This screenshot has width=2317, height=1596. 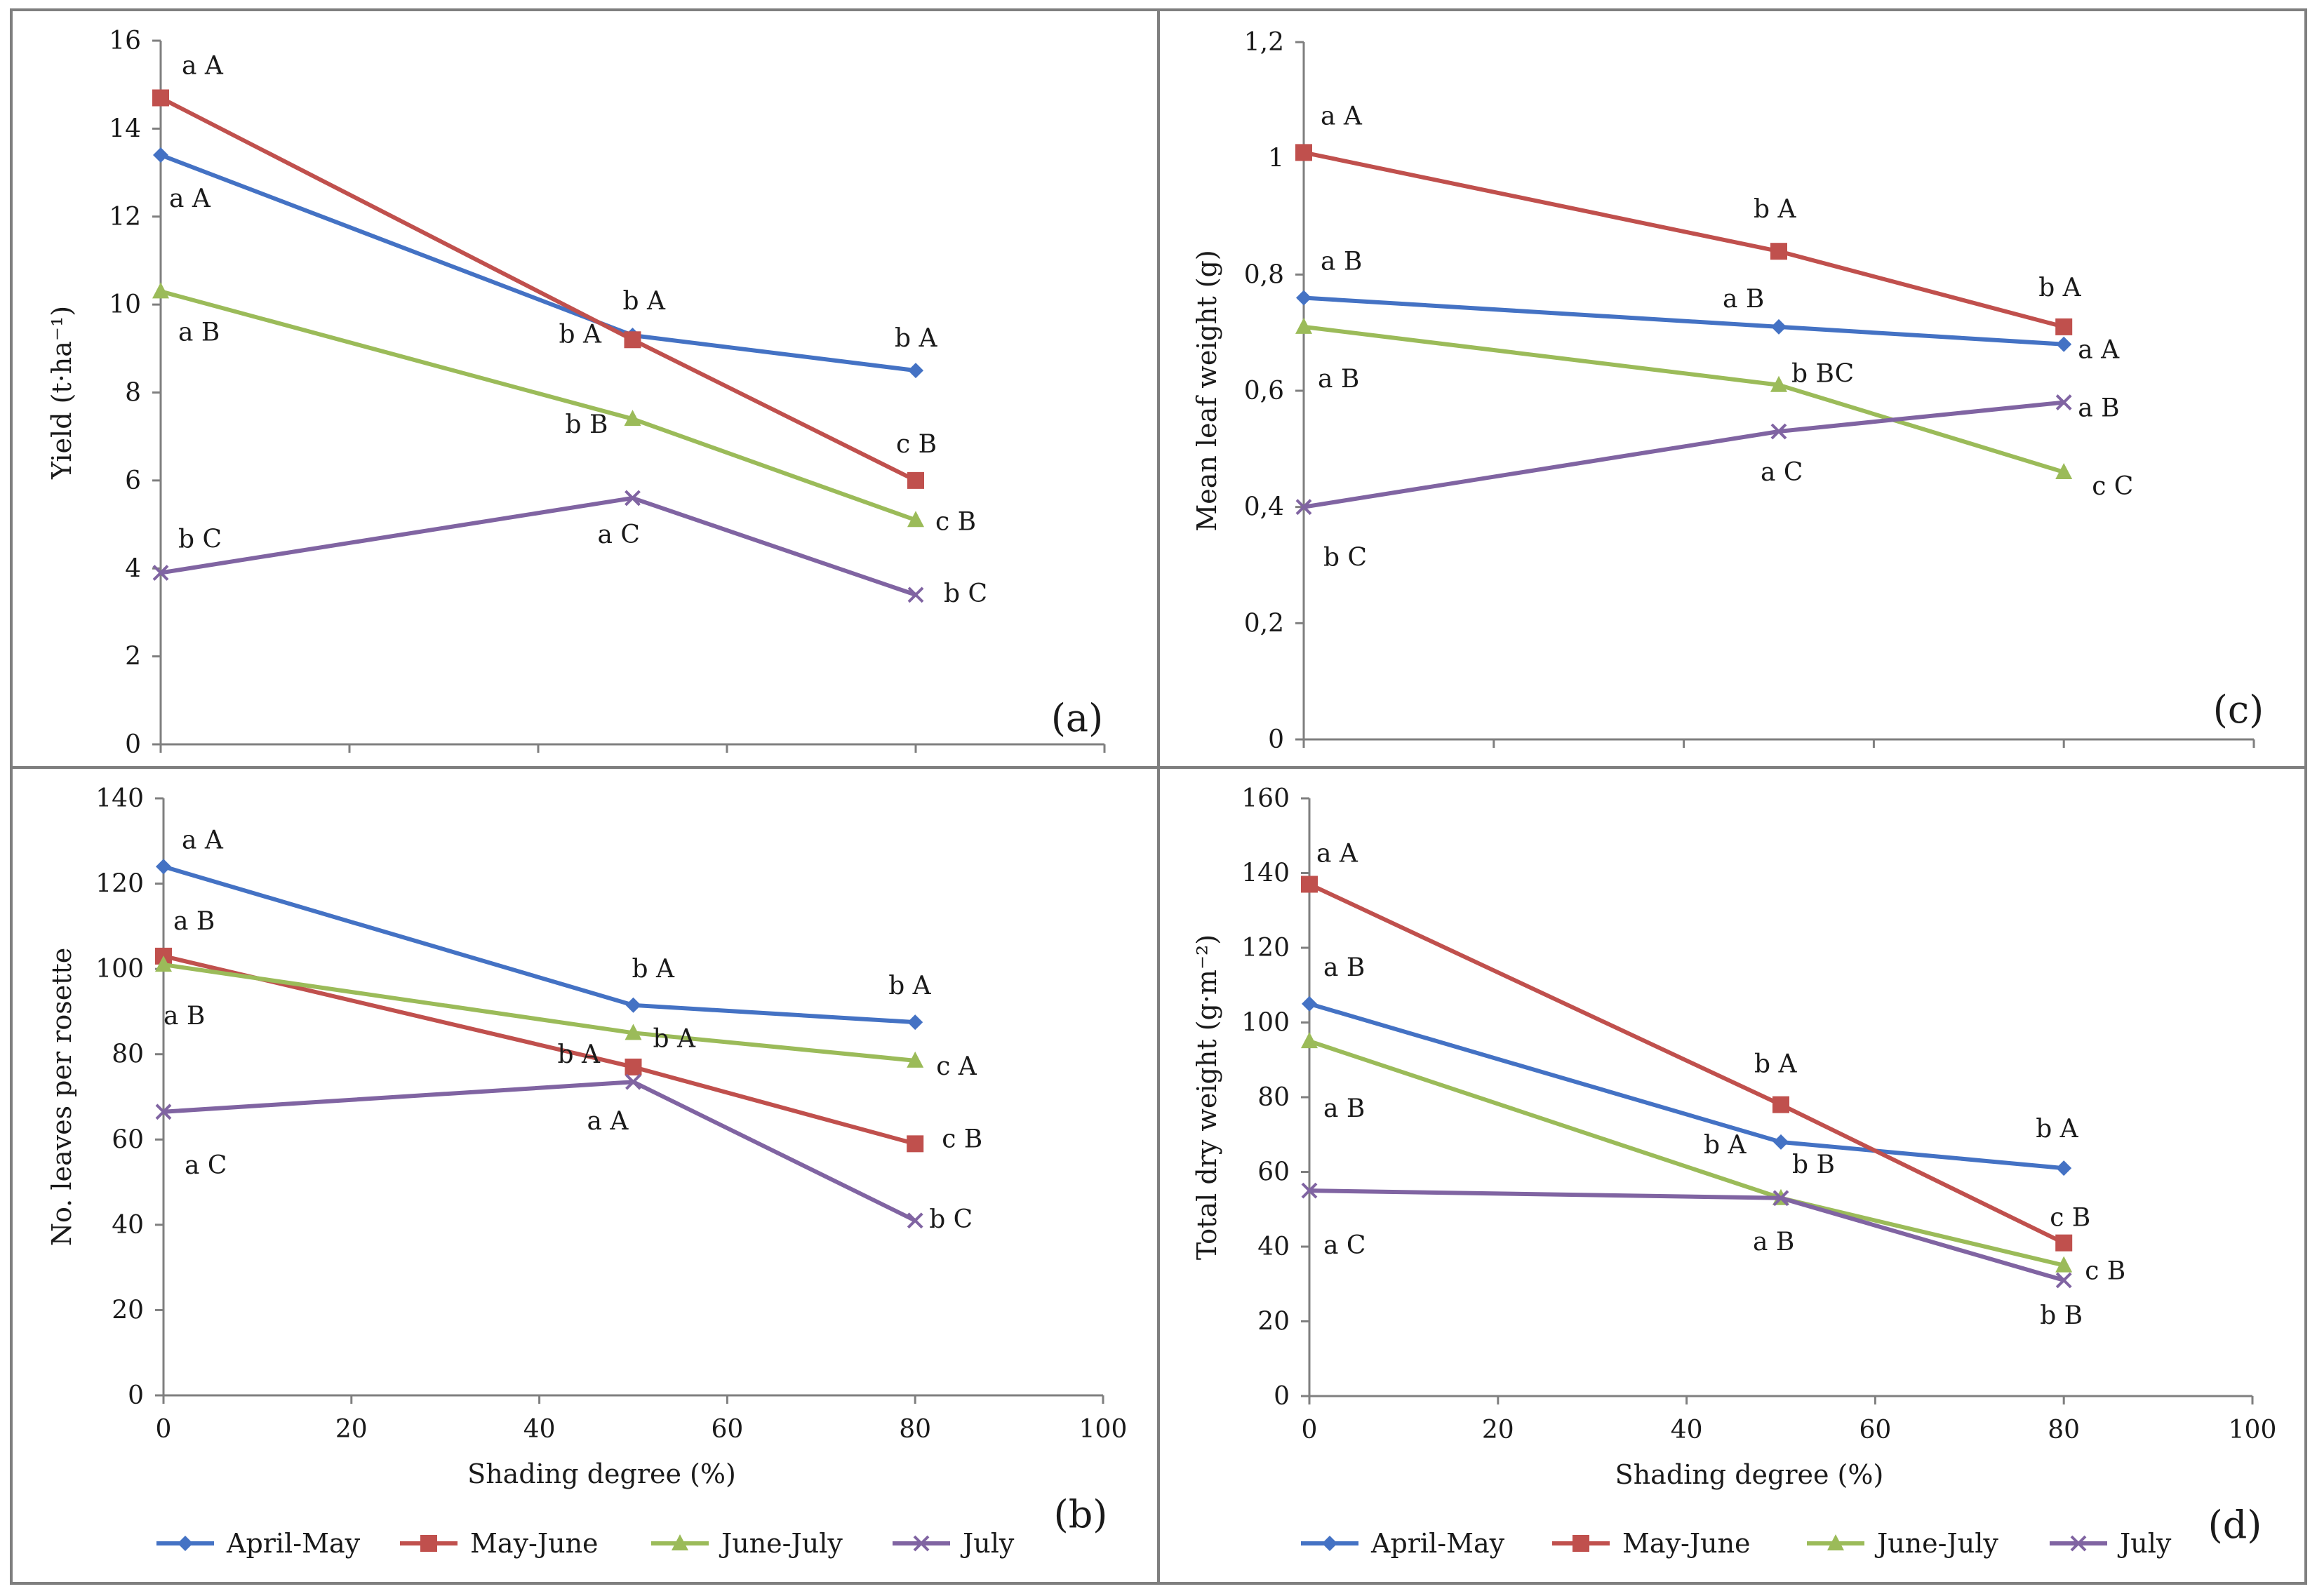 I want to click on panel-label: (d), so click(x=2235, y=1525).